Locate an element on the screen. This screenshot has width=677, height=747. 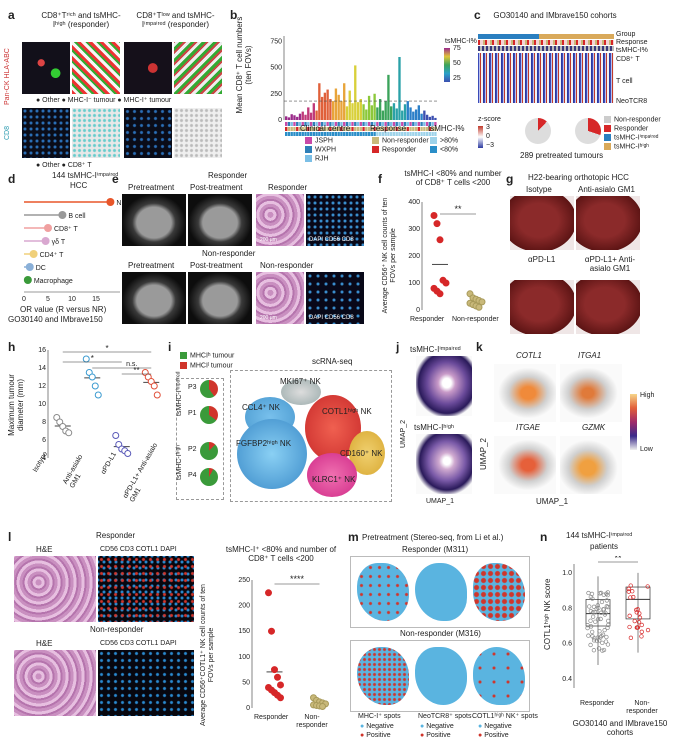
panel-e-nonresponder-title: Non-responder is located at coordinates (229, 253).